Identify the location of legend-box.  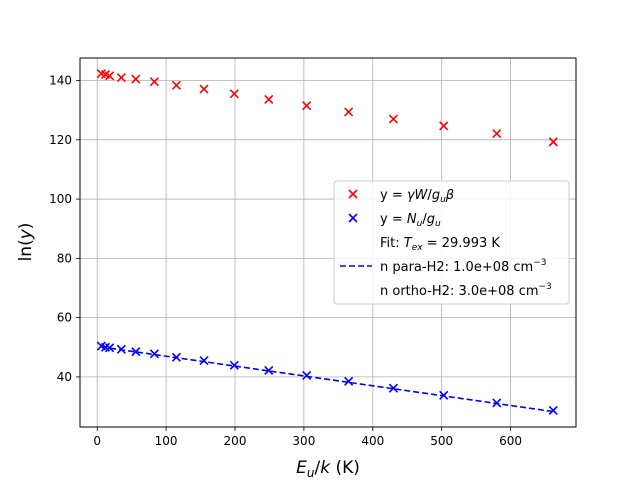
(451, 242).